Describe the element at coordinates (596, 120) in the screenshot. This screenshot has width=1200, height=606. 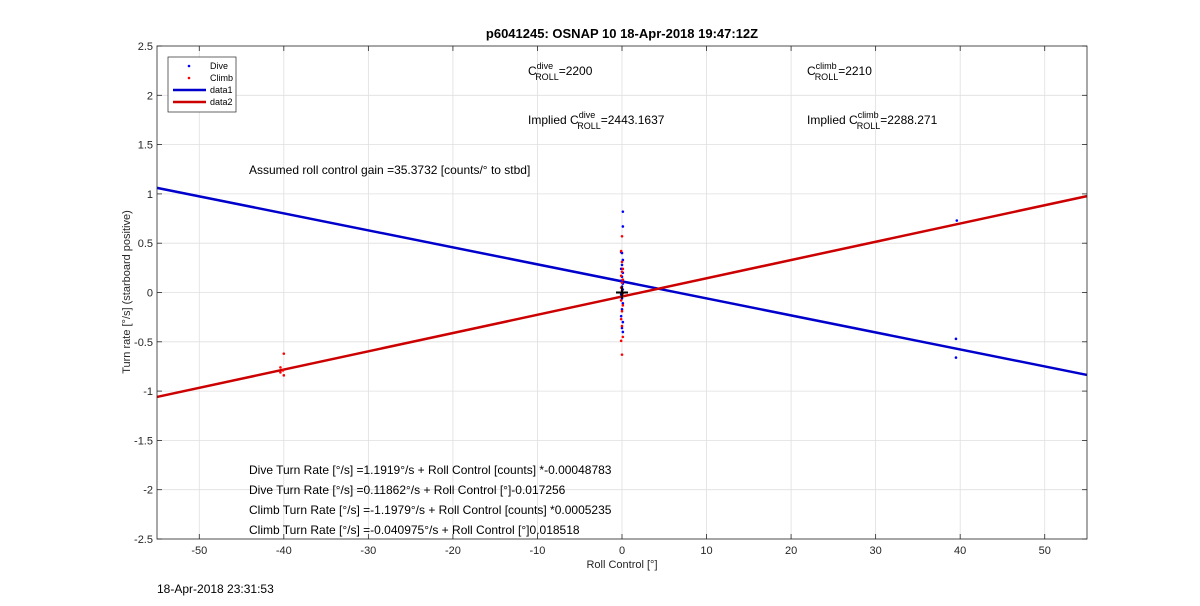
I see `implied-dive-annotation: Implied Cdive ROLL=2443.1637` at that location.